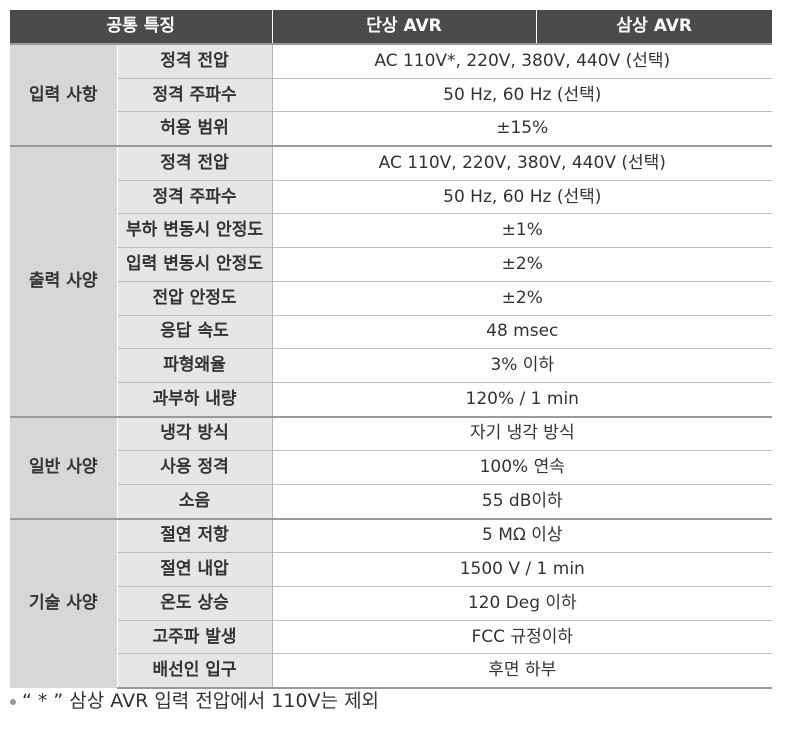  What do you see at coordinates (141, 27) in the screenshot?
I see `header-common: 공통 특징` at bounding box center [141, 27].